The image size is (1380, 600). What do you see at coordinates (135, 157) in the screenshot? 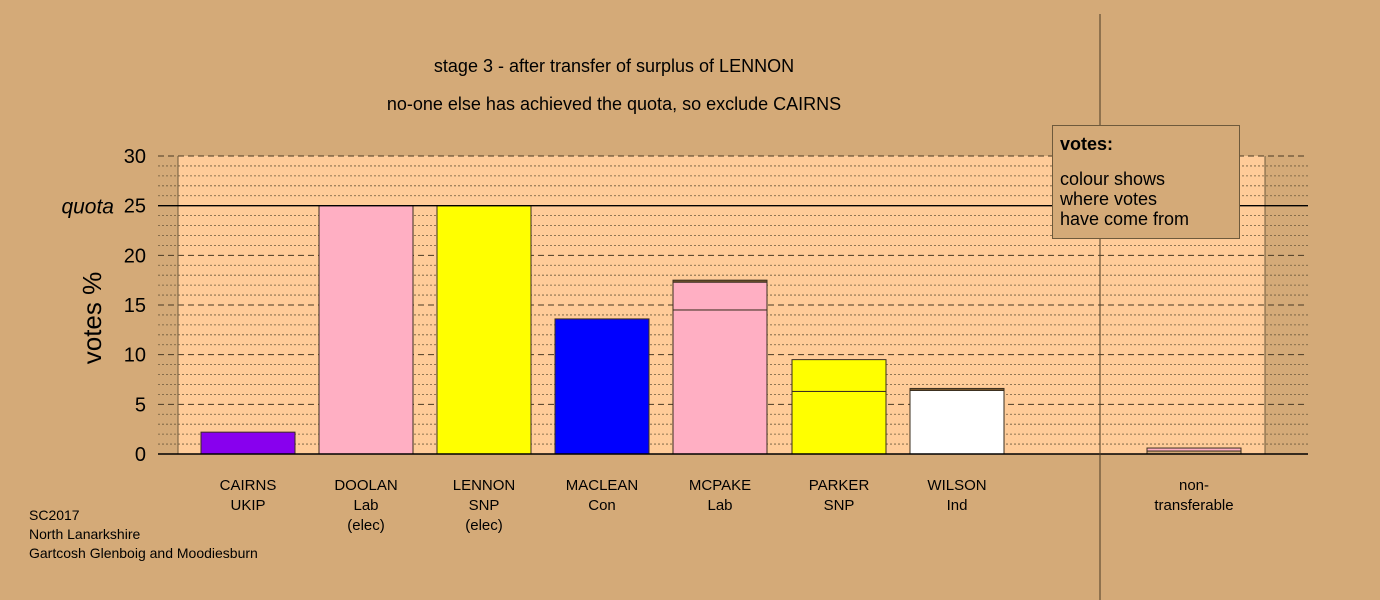
I see `y-tick-label: 30` at bounding box center [135, 157].